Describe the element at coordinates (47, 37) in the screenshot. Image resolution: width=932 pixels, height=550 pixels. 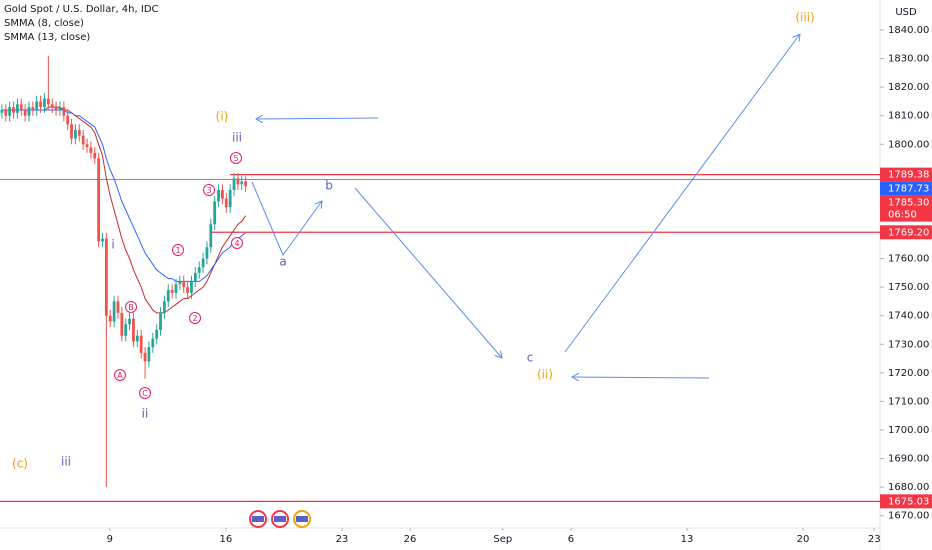
I see `indicator-legend: SMMA (13, close)` at that location.